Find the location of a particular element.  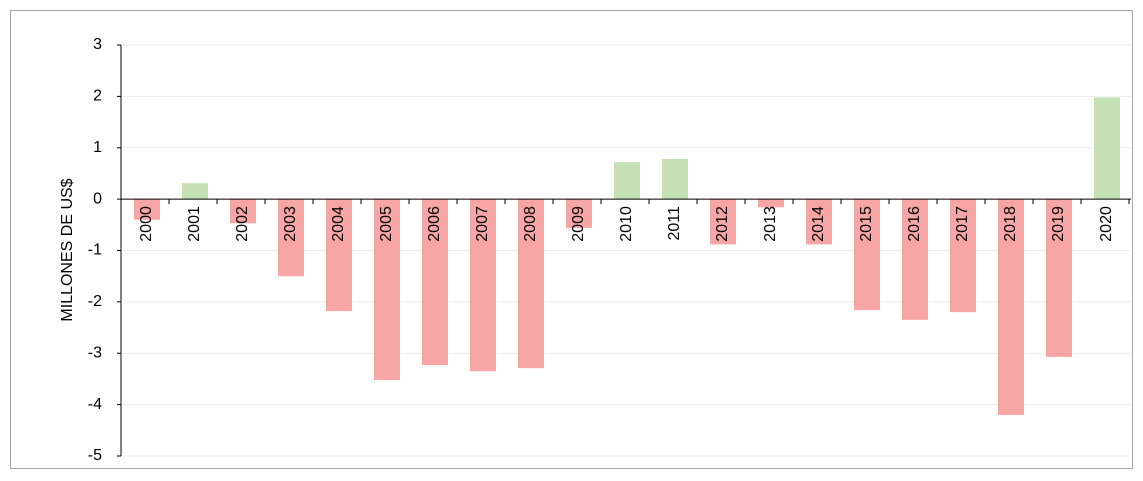

x-tick-label: 2005 is located at coordinates (386, 224).